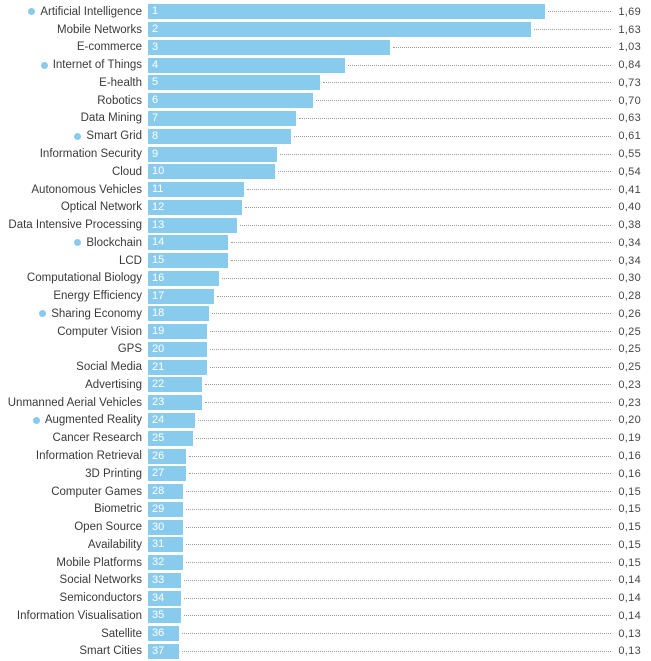 The width and height of the screenshot is (651, 661). What do you see at coordinates (101, 207) in the screenshot?
I see `category-label: Optical Network` at bounding box center [101, 207].